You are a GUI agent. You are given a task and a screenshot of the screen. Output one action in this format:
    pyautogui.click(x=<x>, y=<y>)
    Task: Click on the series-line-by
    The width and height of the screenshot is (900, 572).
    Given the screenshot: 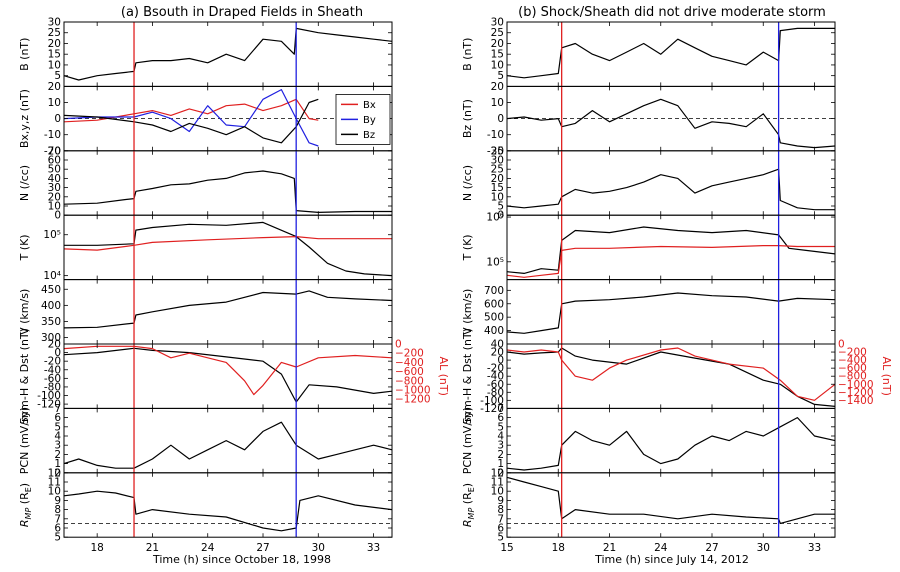 What is the action you would take?
    pyautogui.click(x=191, y=118)
    